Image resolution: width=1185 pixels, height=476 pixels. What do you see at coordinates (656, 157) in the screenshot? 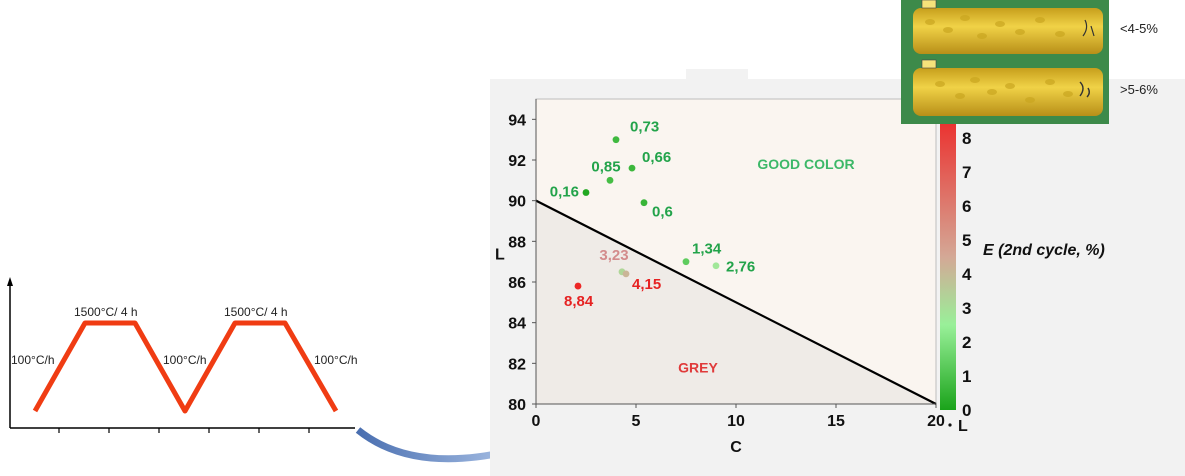
I see `data-label-3: 0,66` at bounding box center [656, 157].